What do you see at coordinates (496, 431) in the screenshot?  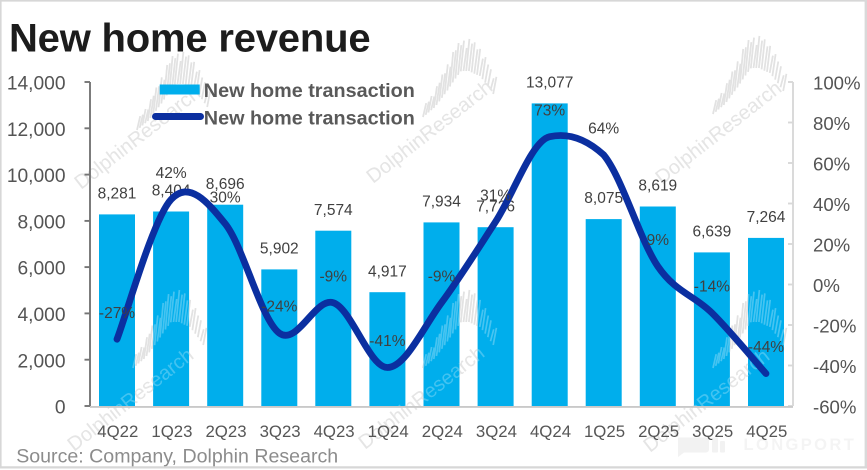 I see `svg-text: 3Q24` at bounding box center [496, 431].